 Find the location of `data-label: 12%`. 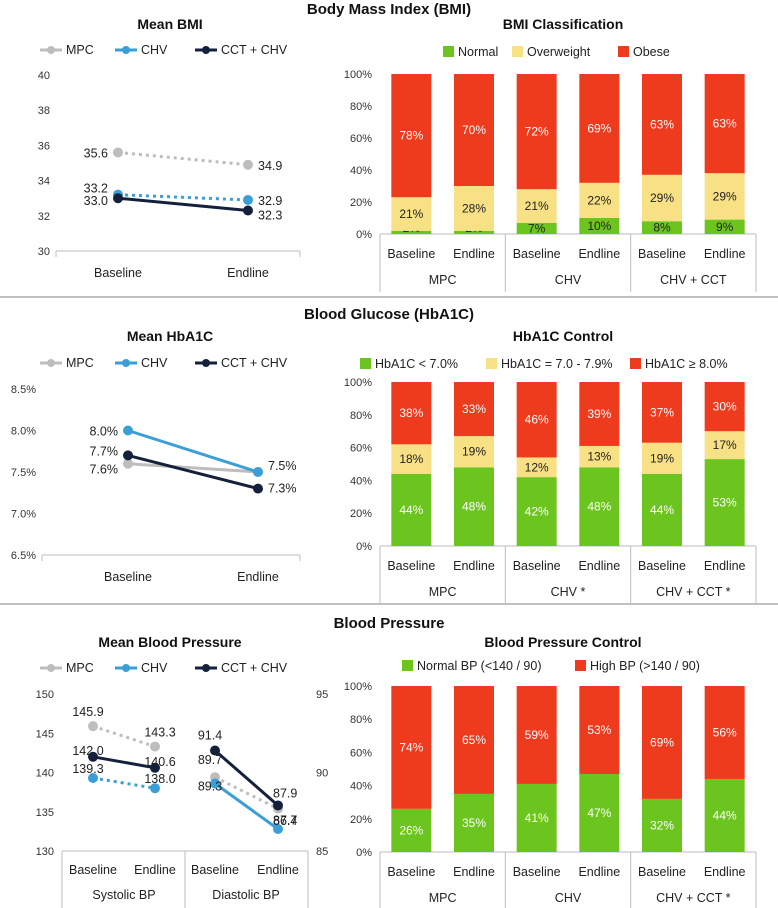

data-label: 12% is located at coordinates (537, 467).